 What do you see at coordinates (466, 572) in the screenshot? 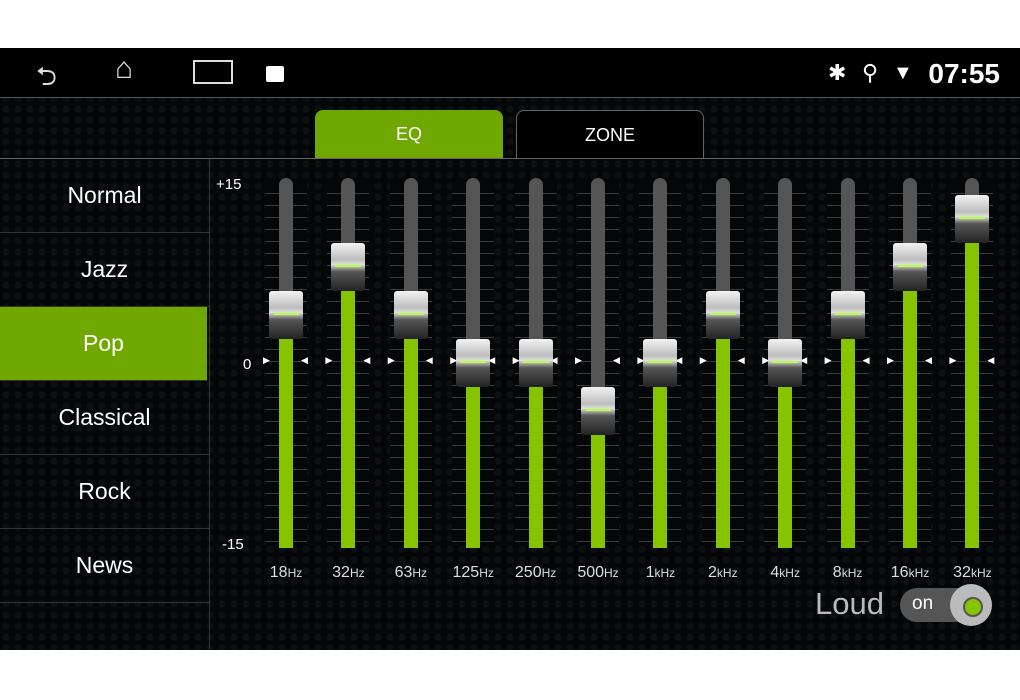
I see `band-number: 125` at bounding box center [466, 572].